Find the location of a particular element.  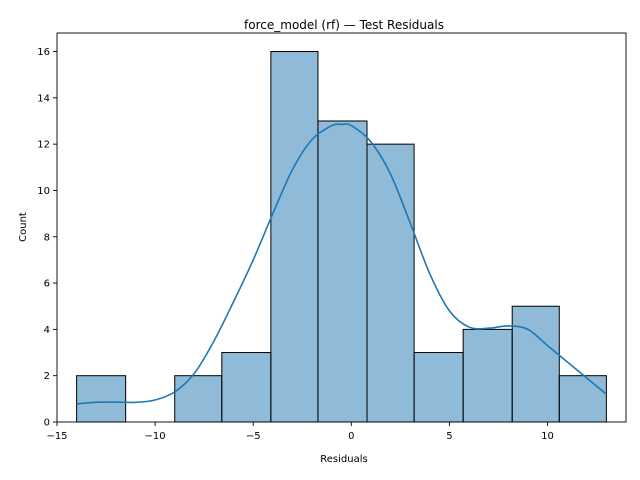

x-tick-label: −5 is located at coordinates (253, 436).